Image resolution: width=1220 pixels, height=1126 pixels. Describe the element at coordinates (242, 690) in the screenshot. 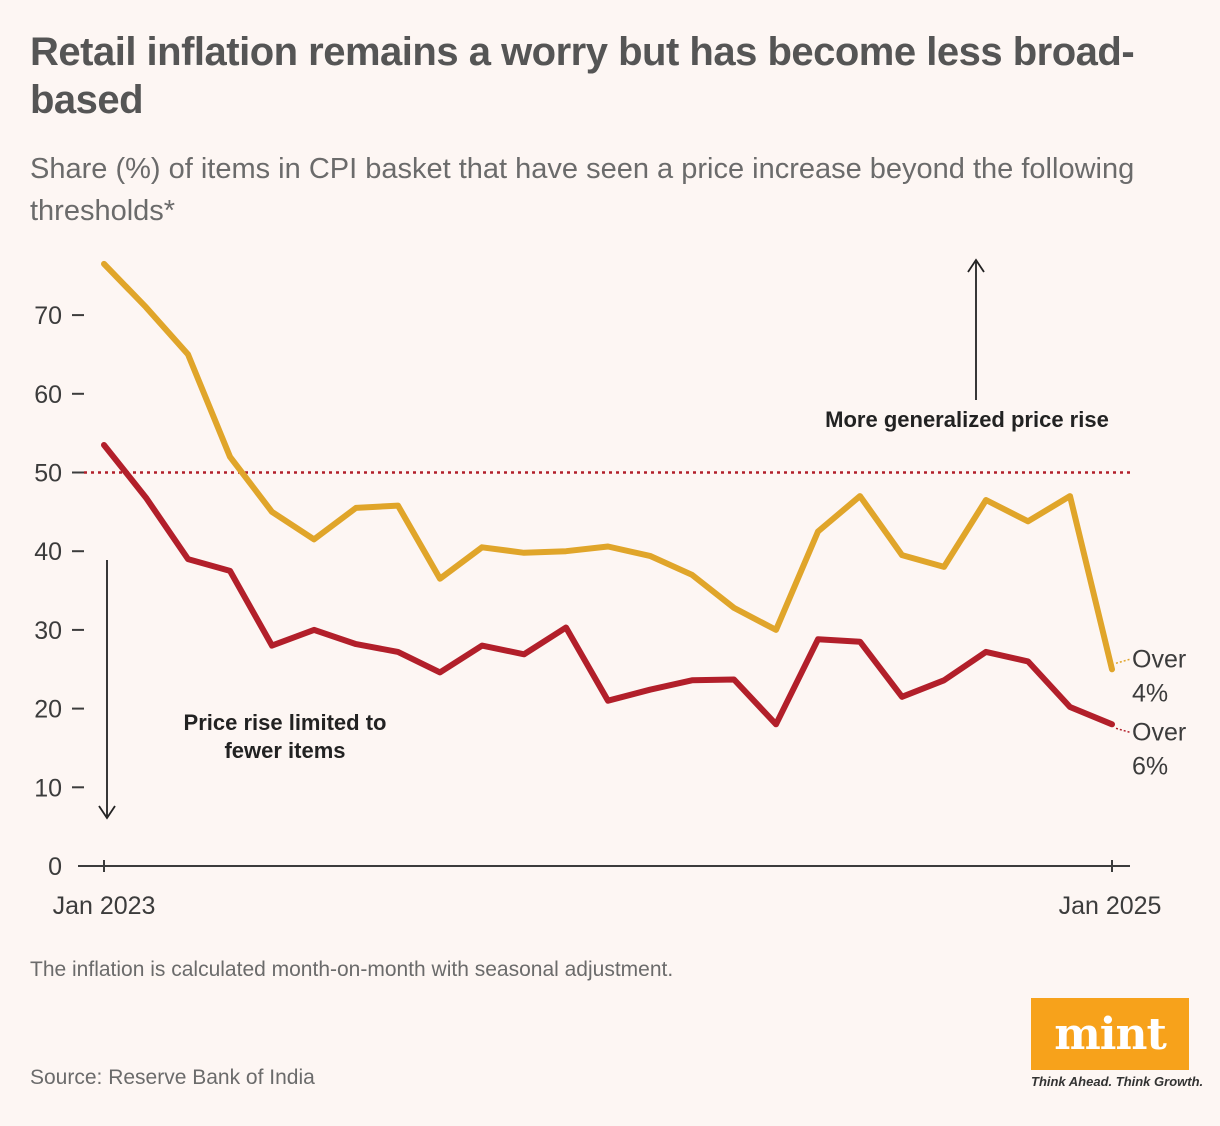

I see `annotation-lower: Price rise limited to fewer items` at that location.